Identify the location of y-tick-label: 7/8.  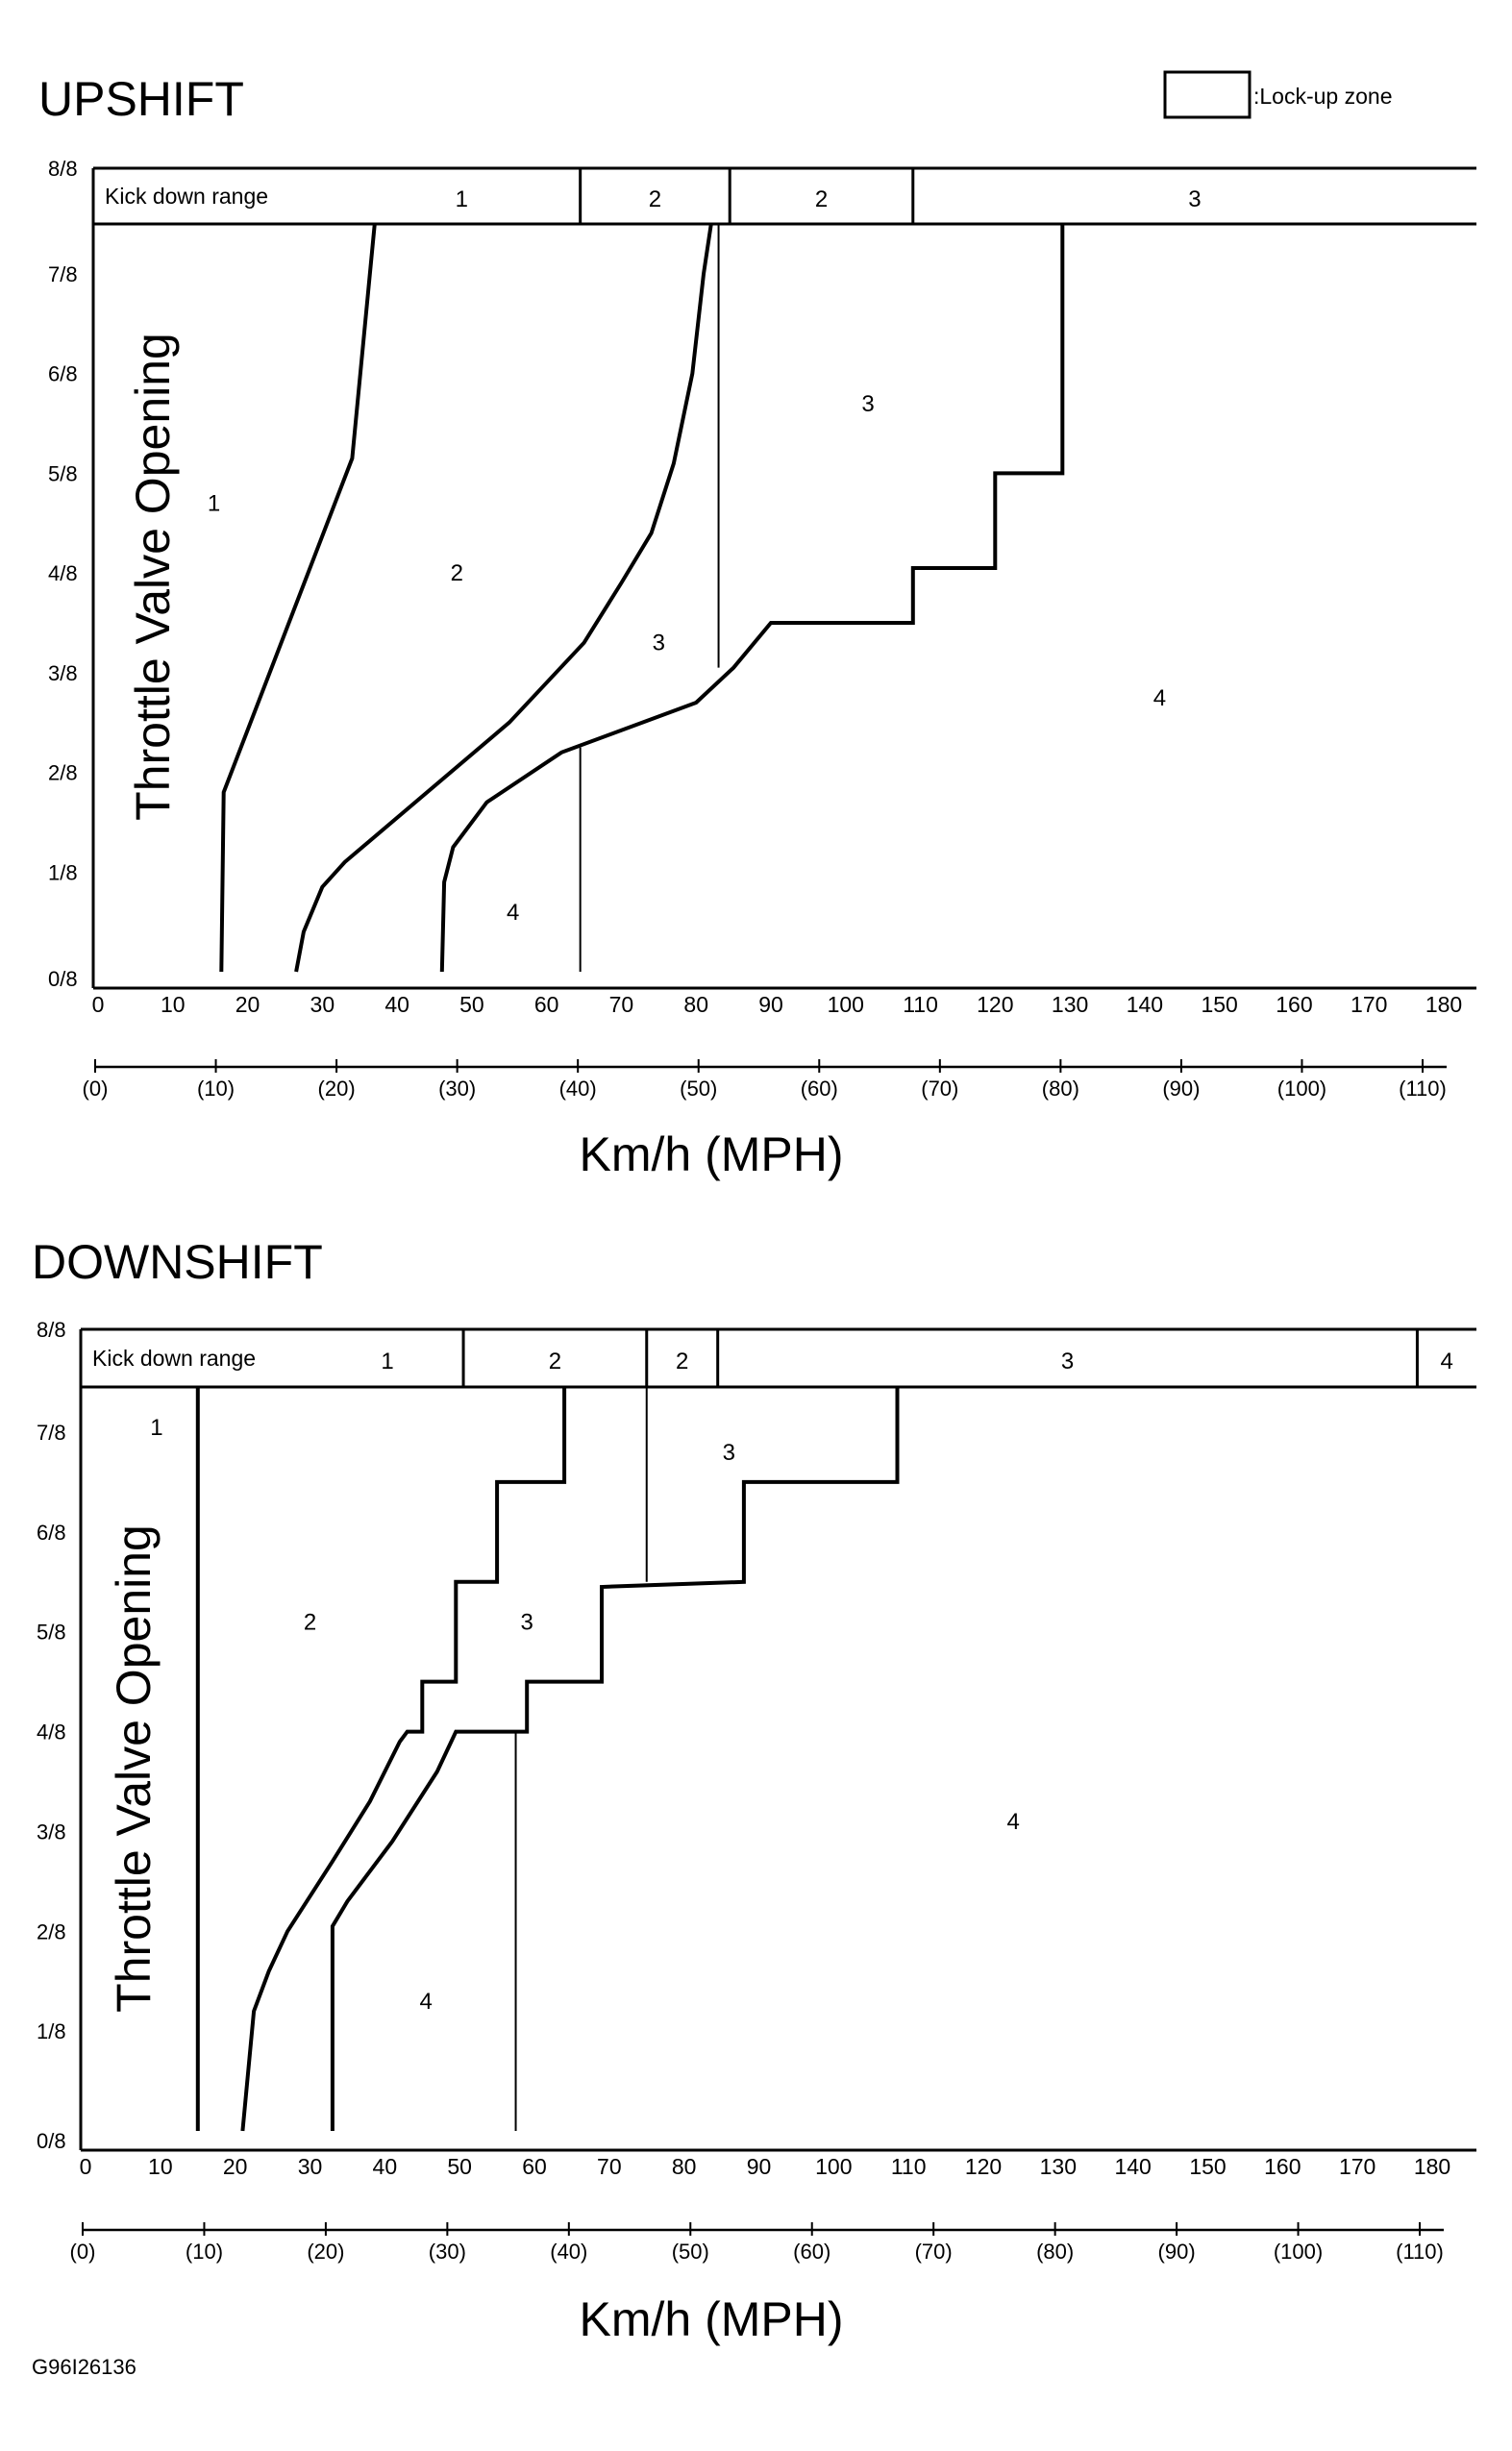
(63, 274).